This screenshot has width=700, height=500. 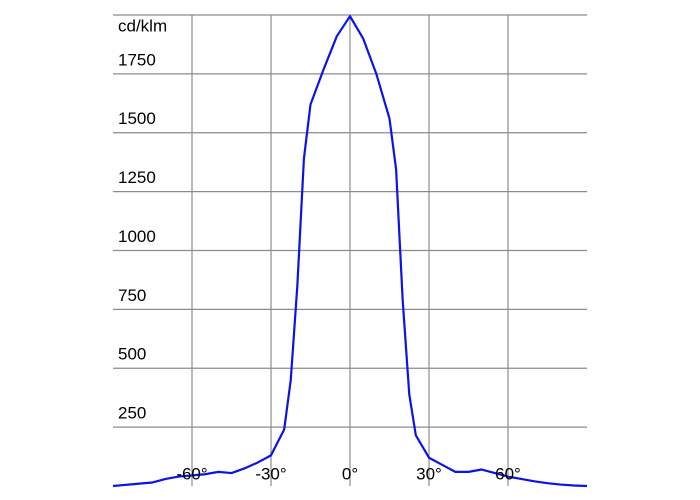 What do you see at coordinates (132, 295) in the screenshot?
I see `y-tick-label: 750` at bounding box center [132, 295].